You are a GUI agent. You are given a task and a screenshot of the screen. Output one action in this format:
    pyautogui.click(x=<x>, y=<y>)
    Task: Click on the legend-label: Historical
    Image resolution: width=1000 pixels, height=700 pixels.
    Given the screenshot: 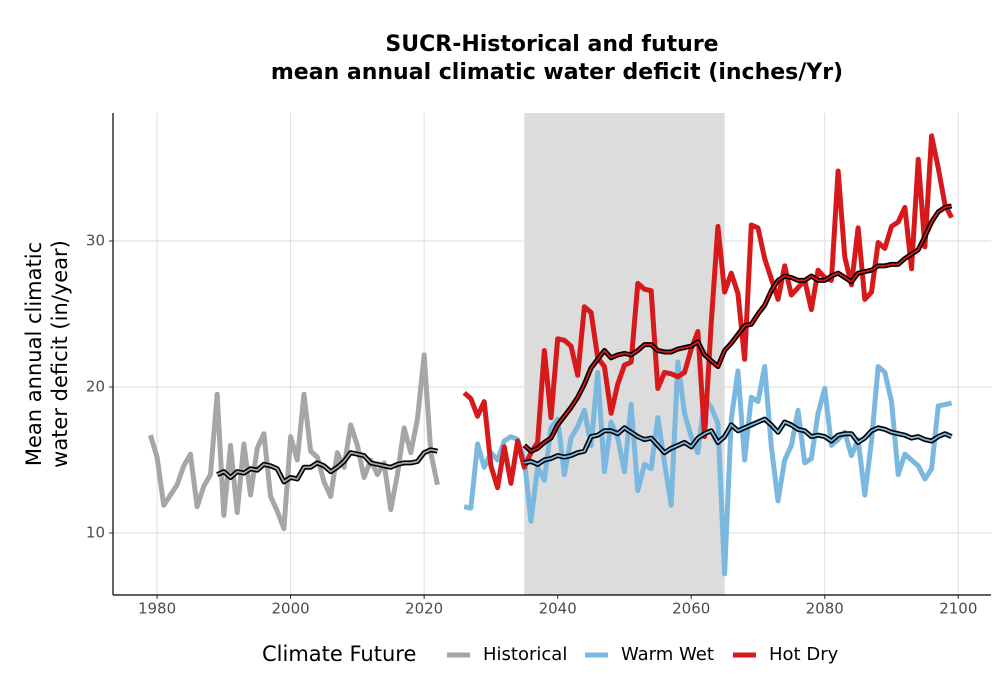 What is the action you would take?
    pyautogui.click(x=525, y=654)
    